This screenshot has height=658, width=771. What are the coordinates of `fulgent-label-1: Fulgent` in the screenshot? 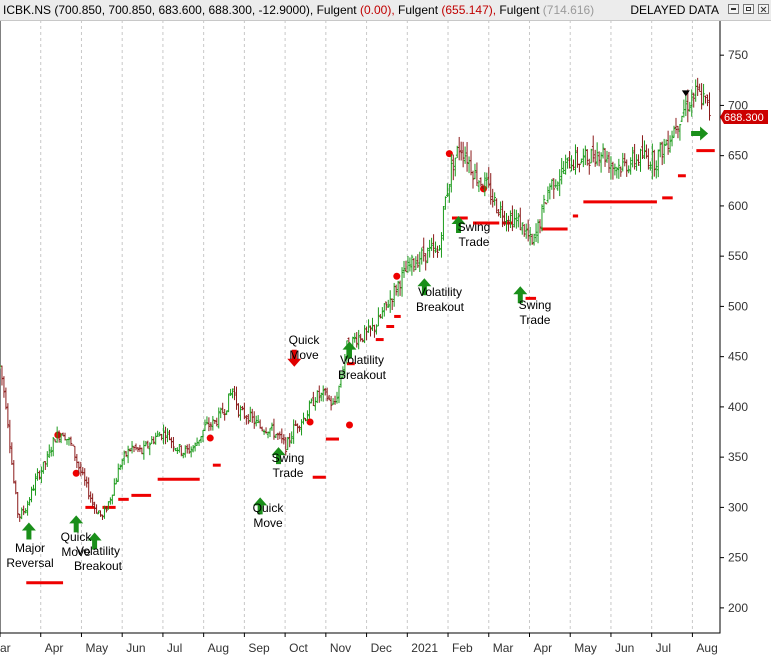 It's located at (336, 10).